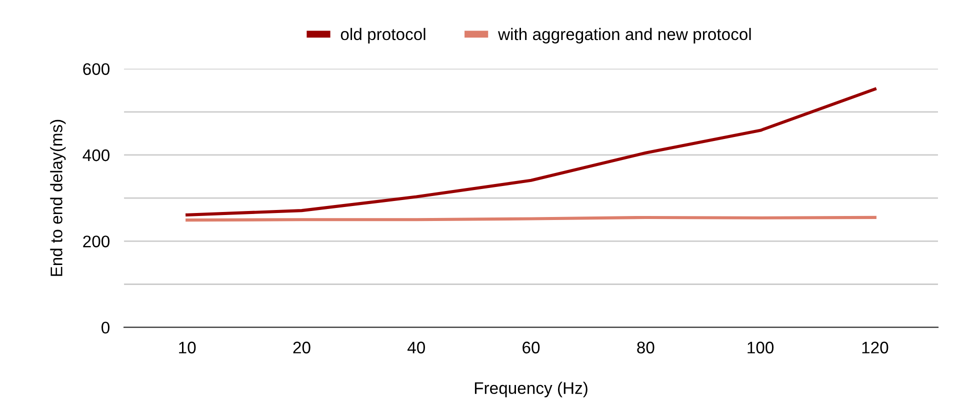 Image resolution: width=969 pixels, height=417 pixels. What do you see at coordinates (624, 36) in the screenshot?
I see `legend-label: with aggregation and new protocol` at bounding box center [624, 36].